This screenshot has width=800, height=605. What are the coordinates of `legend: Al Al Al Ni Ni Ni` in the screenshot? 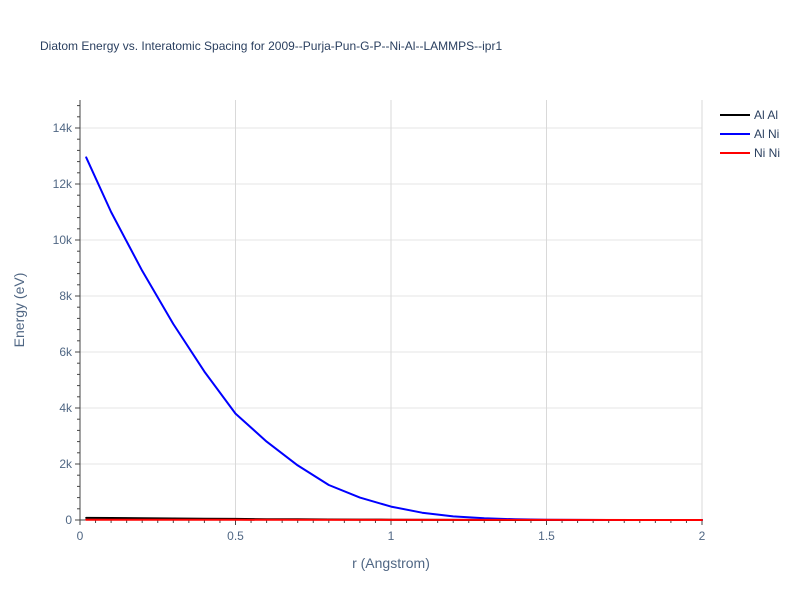 It's located at (750, 134).